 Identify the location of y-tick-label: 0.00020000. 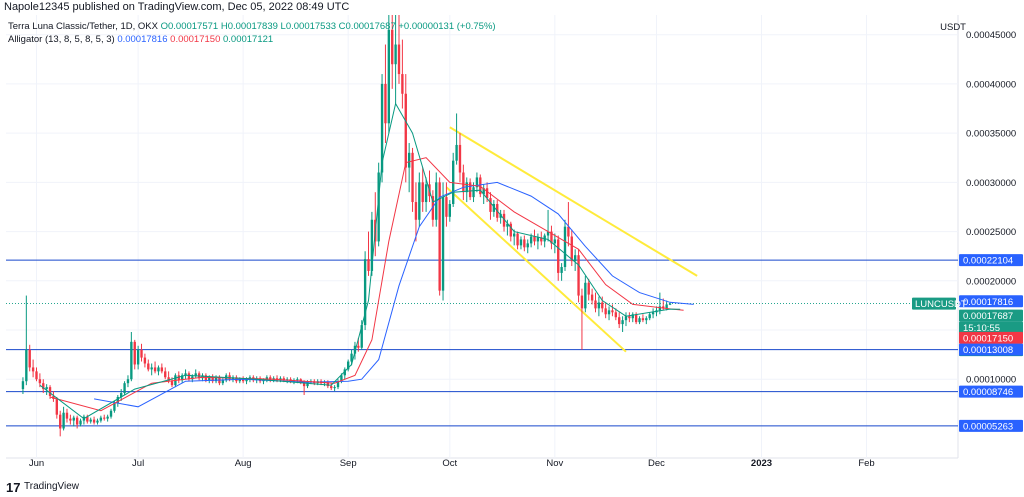
(991, 281).